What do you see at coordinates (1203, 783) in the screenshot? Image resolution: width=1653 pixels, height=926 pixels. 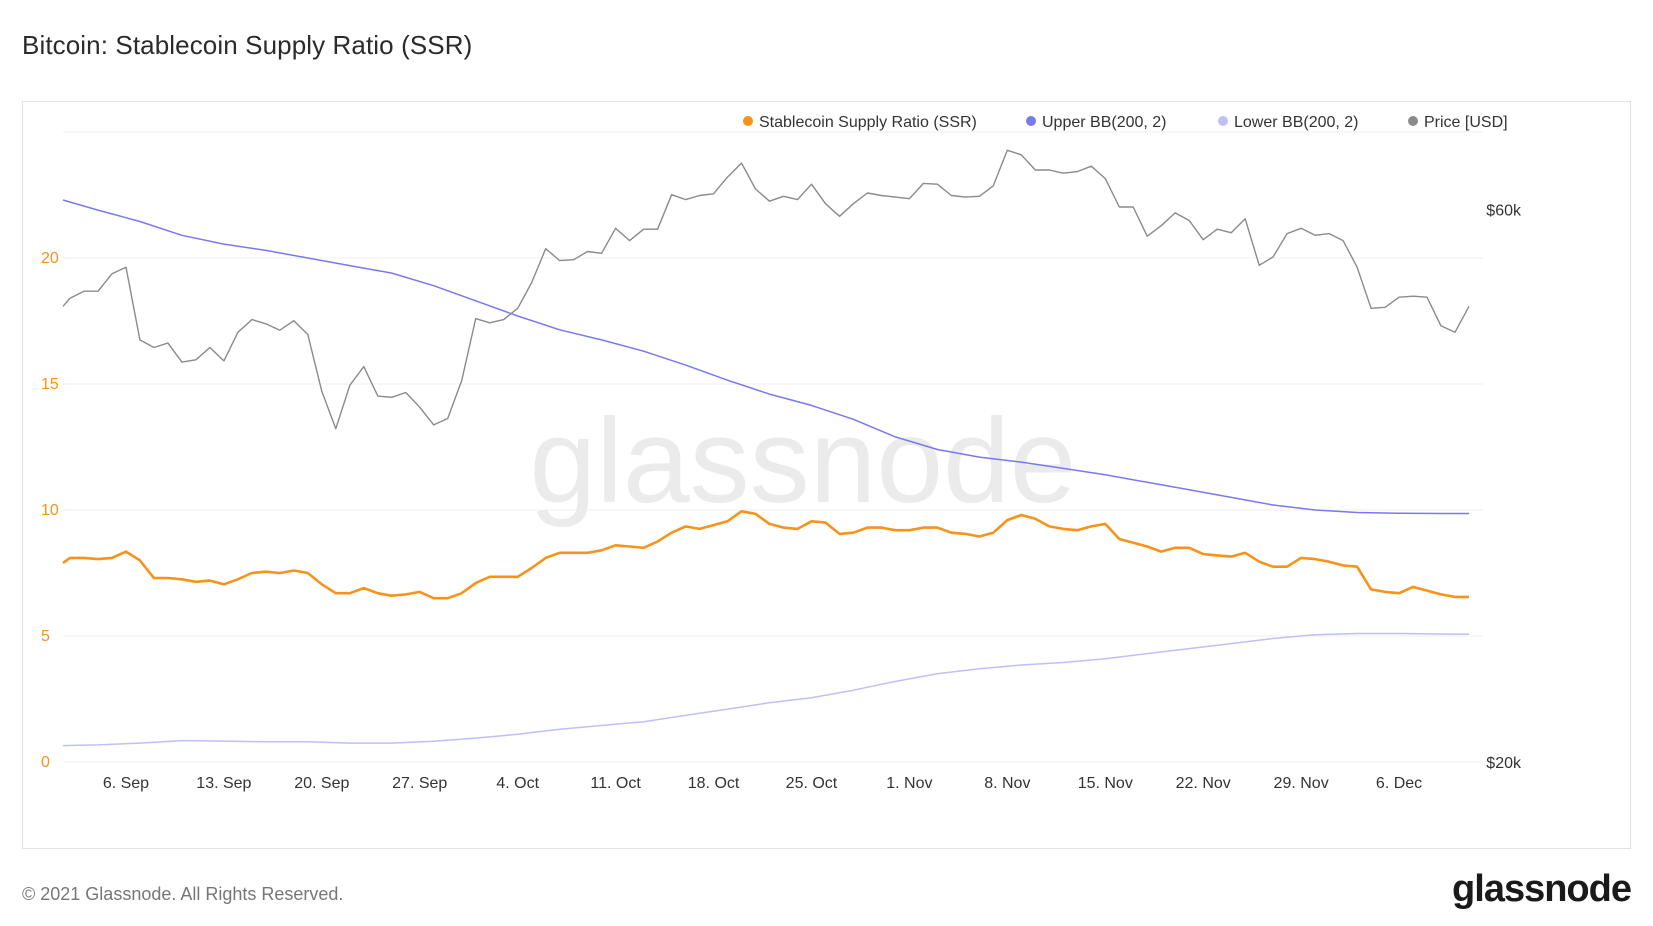 I see `x-tick-label: 22. Nov` at bounding box center [1203, 783].